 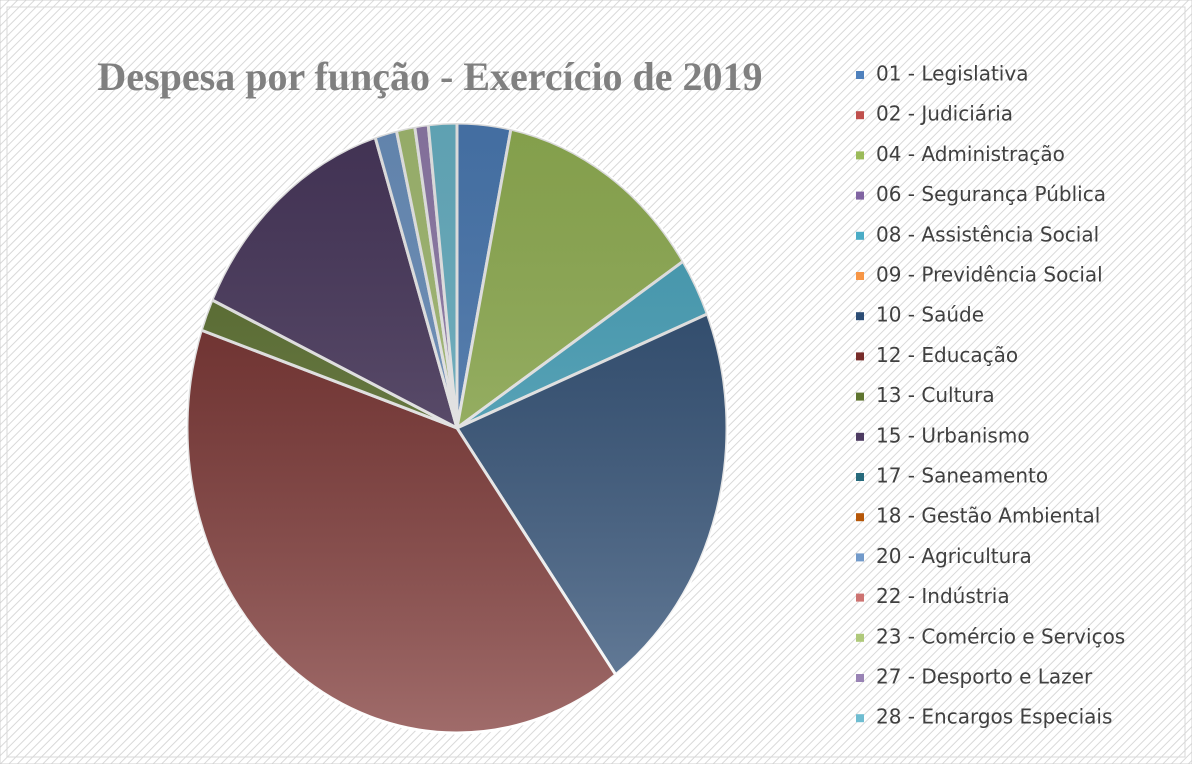 I want to click on legend-label: 18 - Gestão Ambiental, so click(x=988, y=516).